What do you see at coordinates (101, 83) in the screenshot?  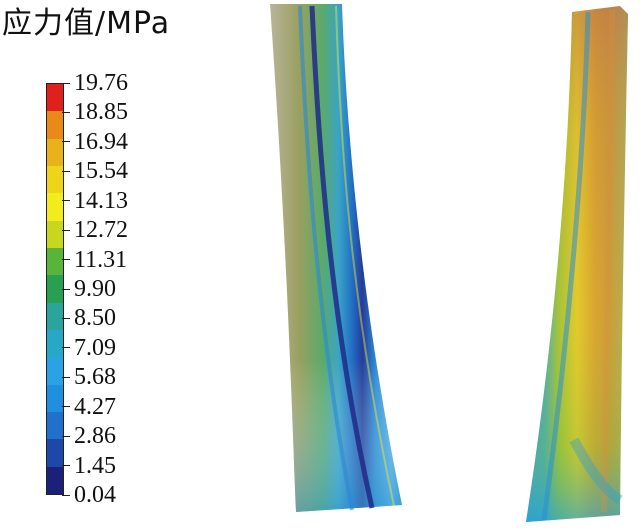 I see `tick-label: 19.76` at bounding box center [101, 83].